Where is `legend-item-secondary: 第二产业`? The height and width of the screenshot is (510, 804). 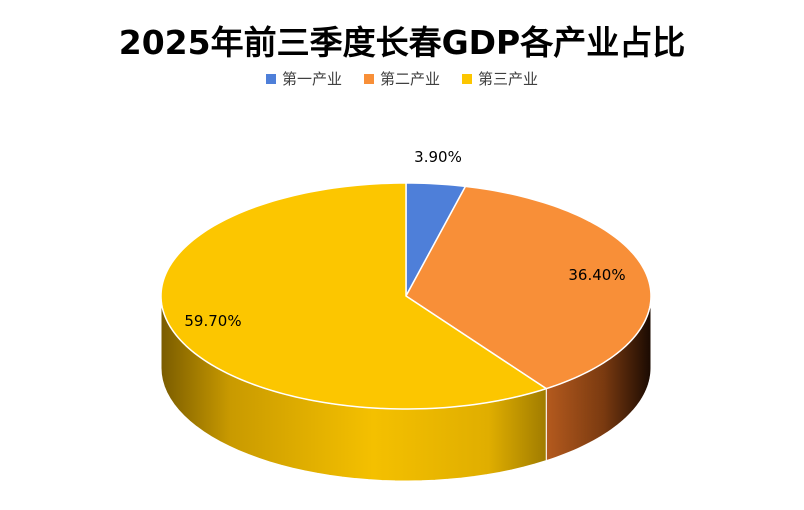
legend-item-secondary: 第二产业 is located at coordinates (401, 78).